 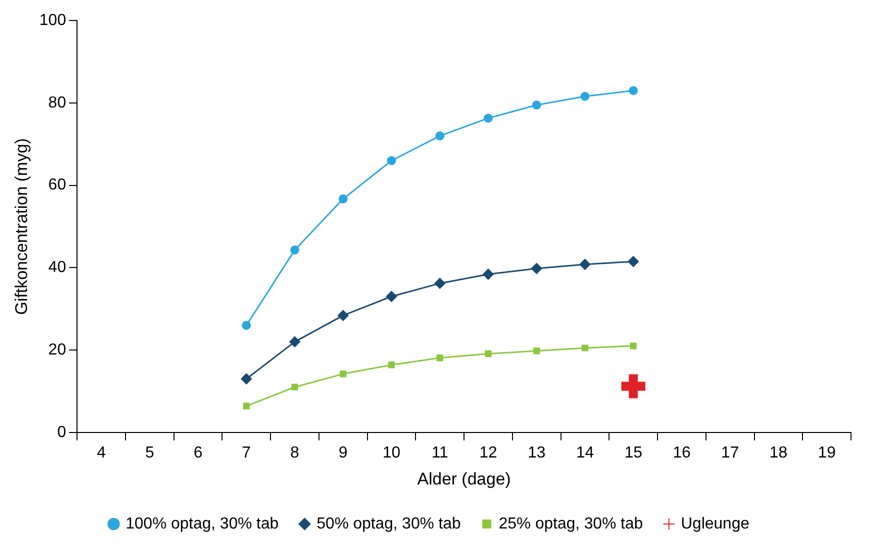 I want to click on x-tick-label: 17, so click(x=730, y=453).